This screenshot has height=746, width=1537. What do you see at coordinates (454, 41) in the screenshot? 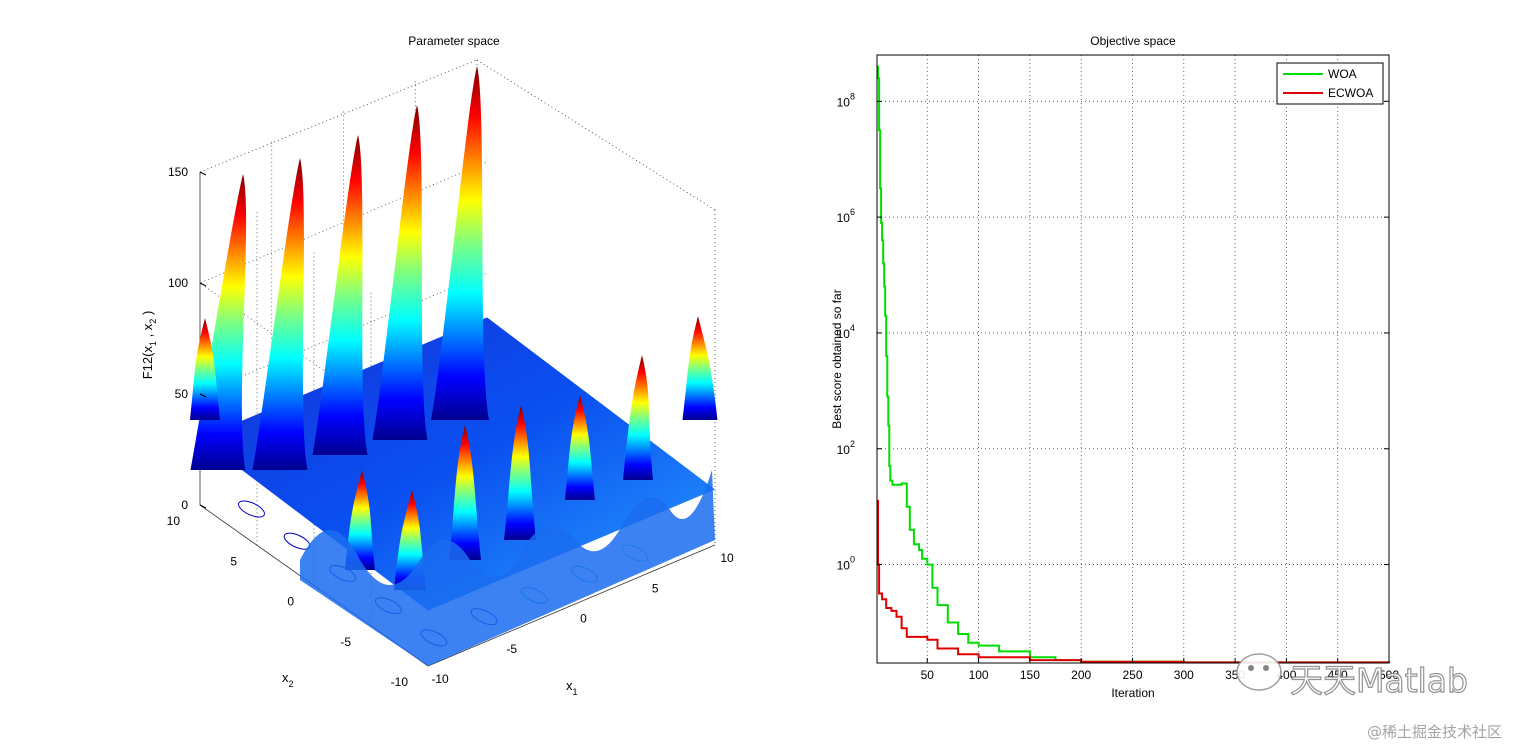
I see `left-plot-title: Parameter space` at bounding box center [454, 41].